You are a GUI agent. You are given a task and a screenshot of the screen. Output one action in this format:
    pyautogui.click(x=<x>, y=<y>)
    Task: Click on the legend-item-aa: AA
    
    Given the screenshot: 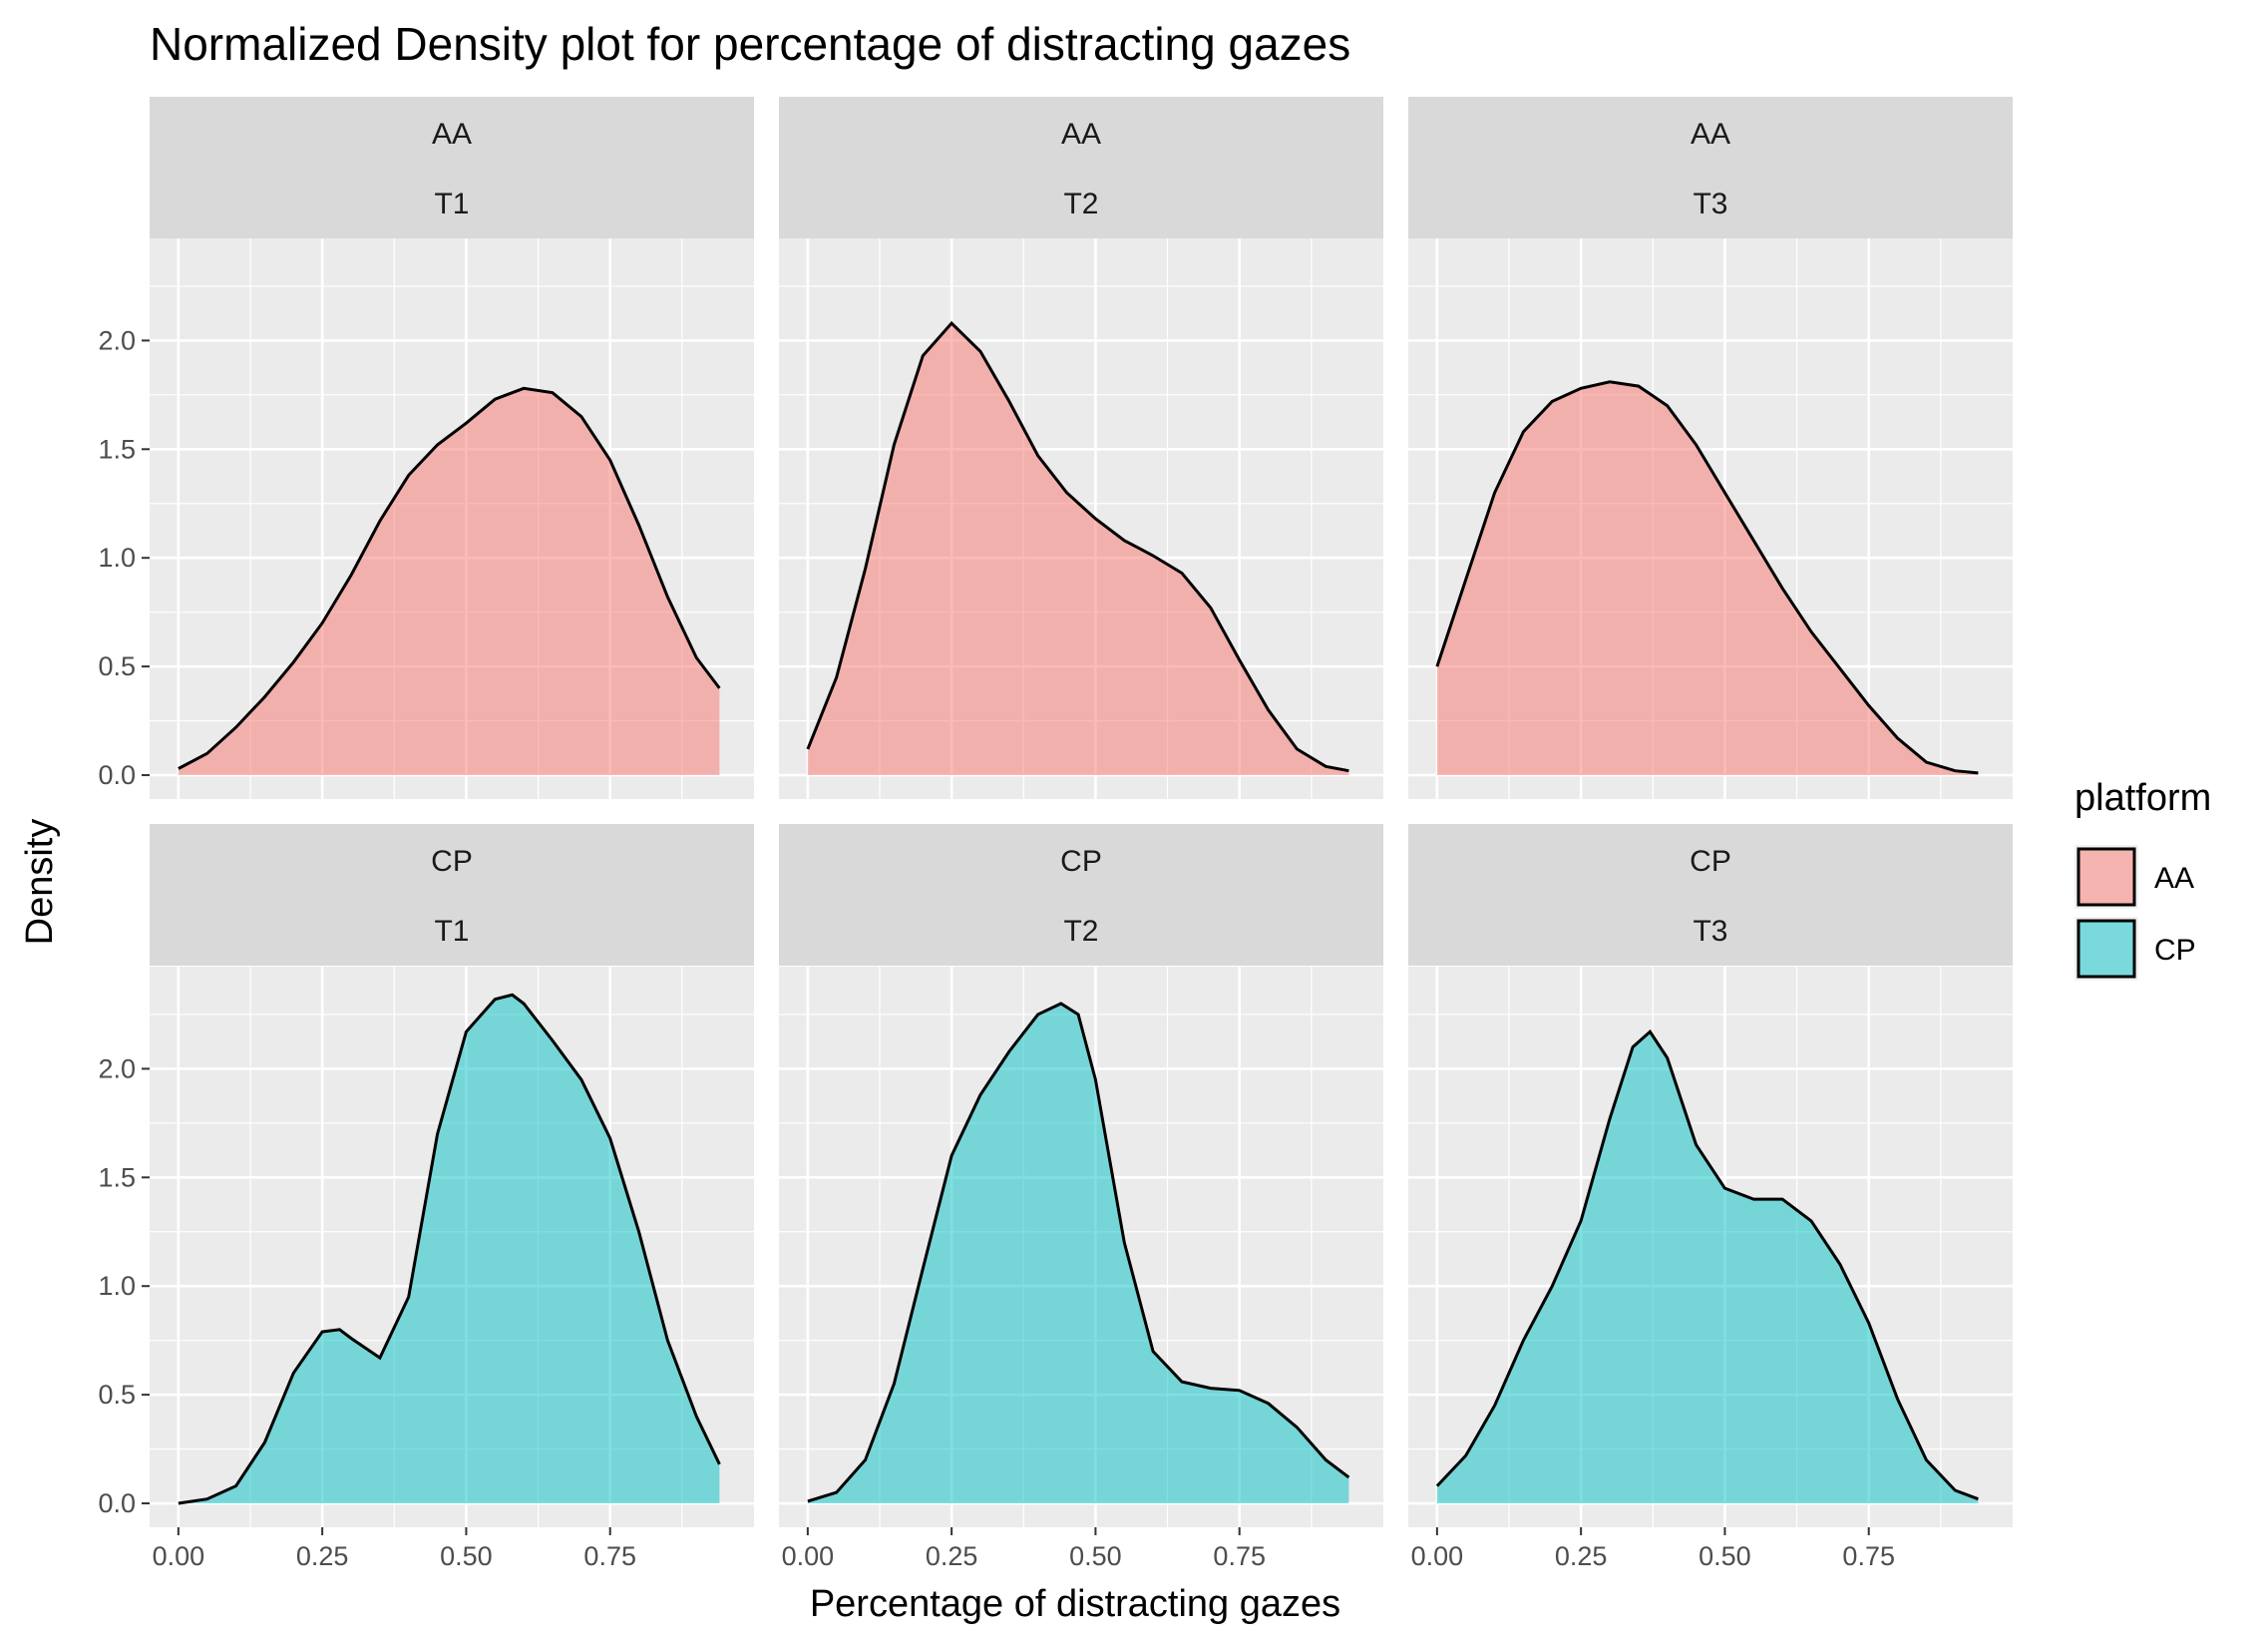 What is the action you would take?
    pyautogui.click(x=2134, y=877)
    